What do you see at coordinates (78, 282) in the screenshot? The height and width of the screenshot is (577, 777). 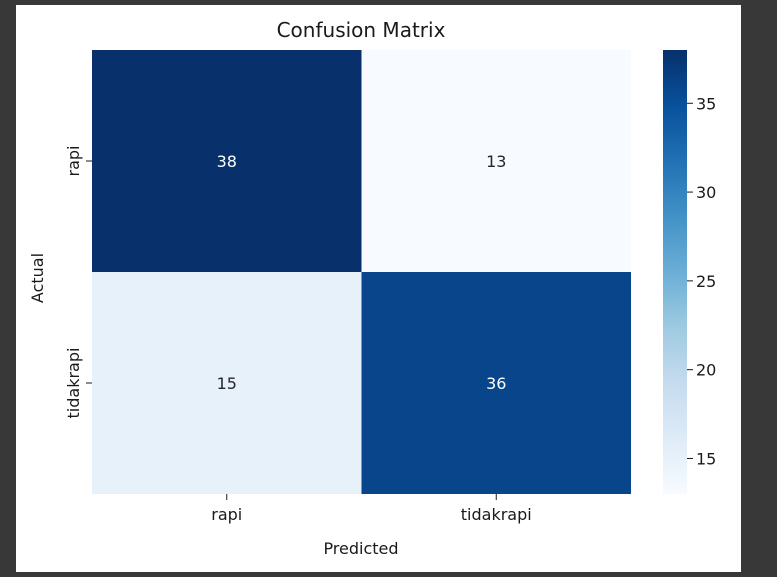 I see `y-axis-ticks: rapi tidakrapi` at bounding box center [78, 282].